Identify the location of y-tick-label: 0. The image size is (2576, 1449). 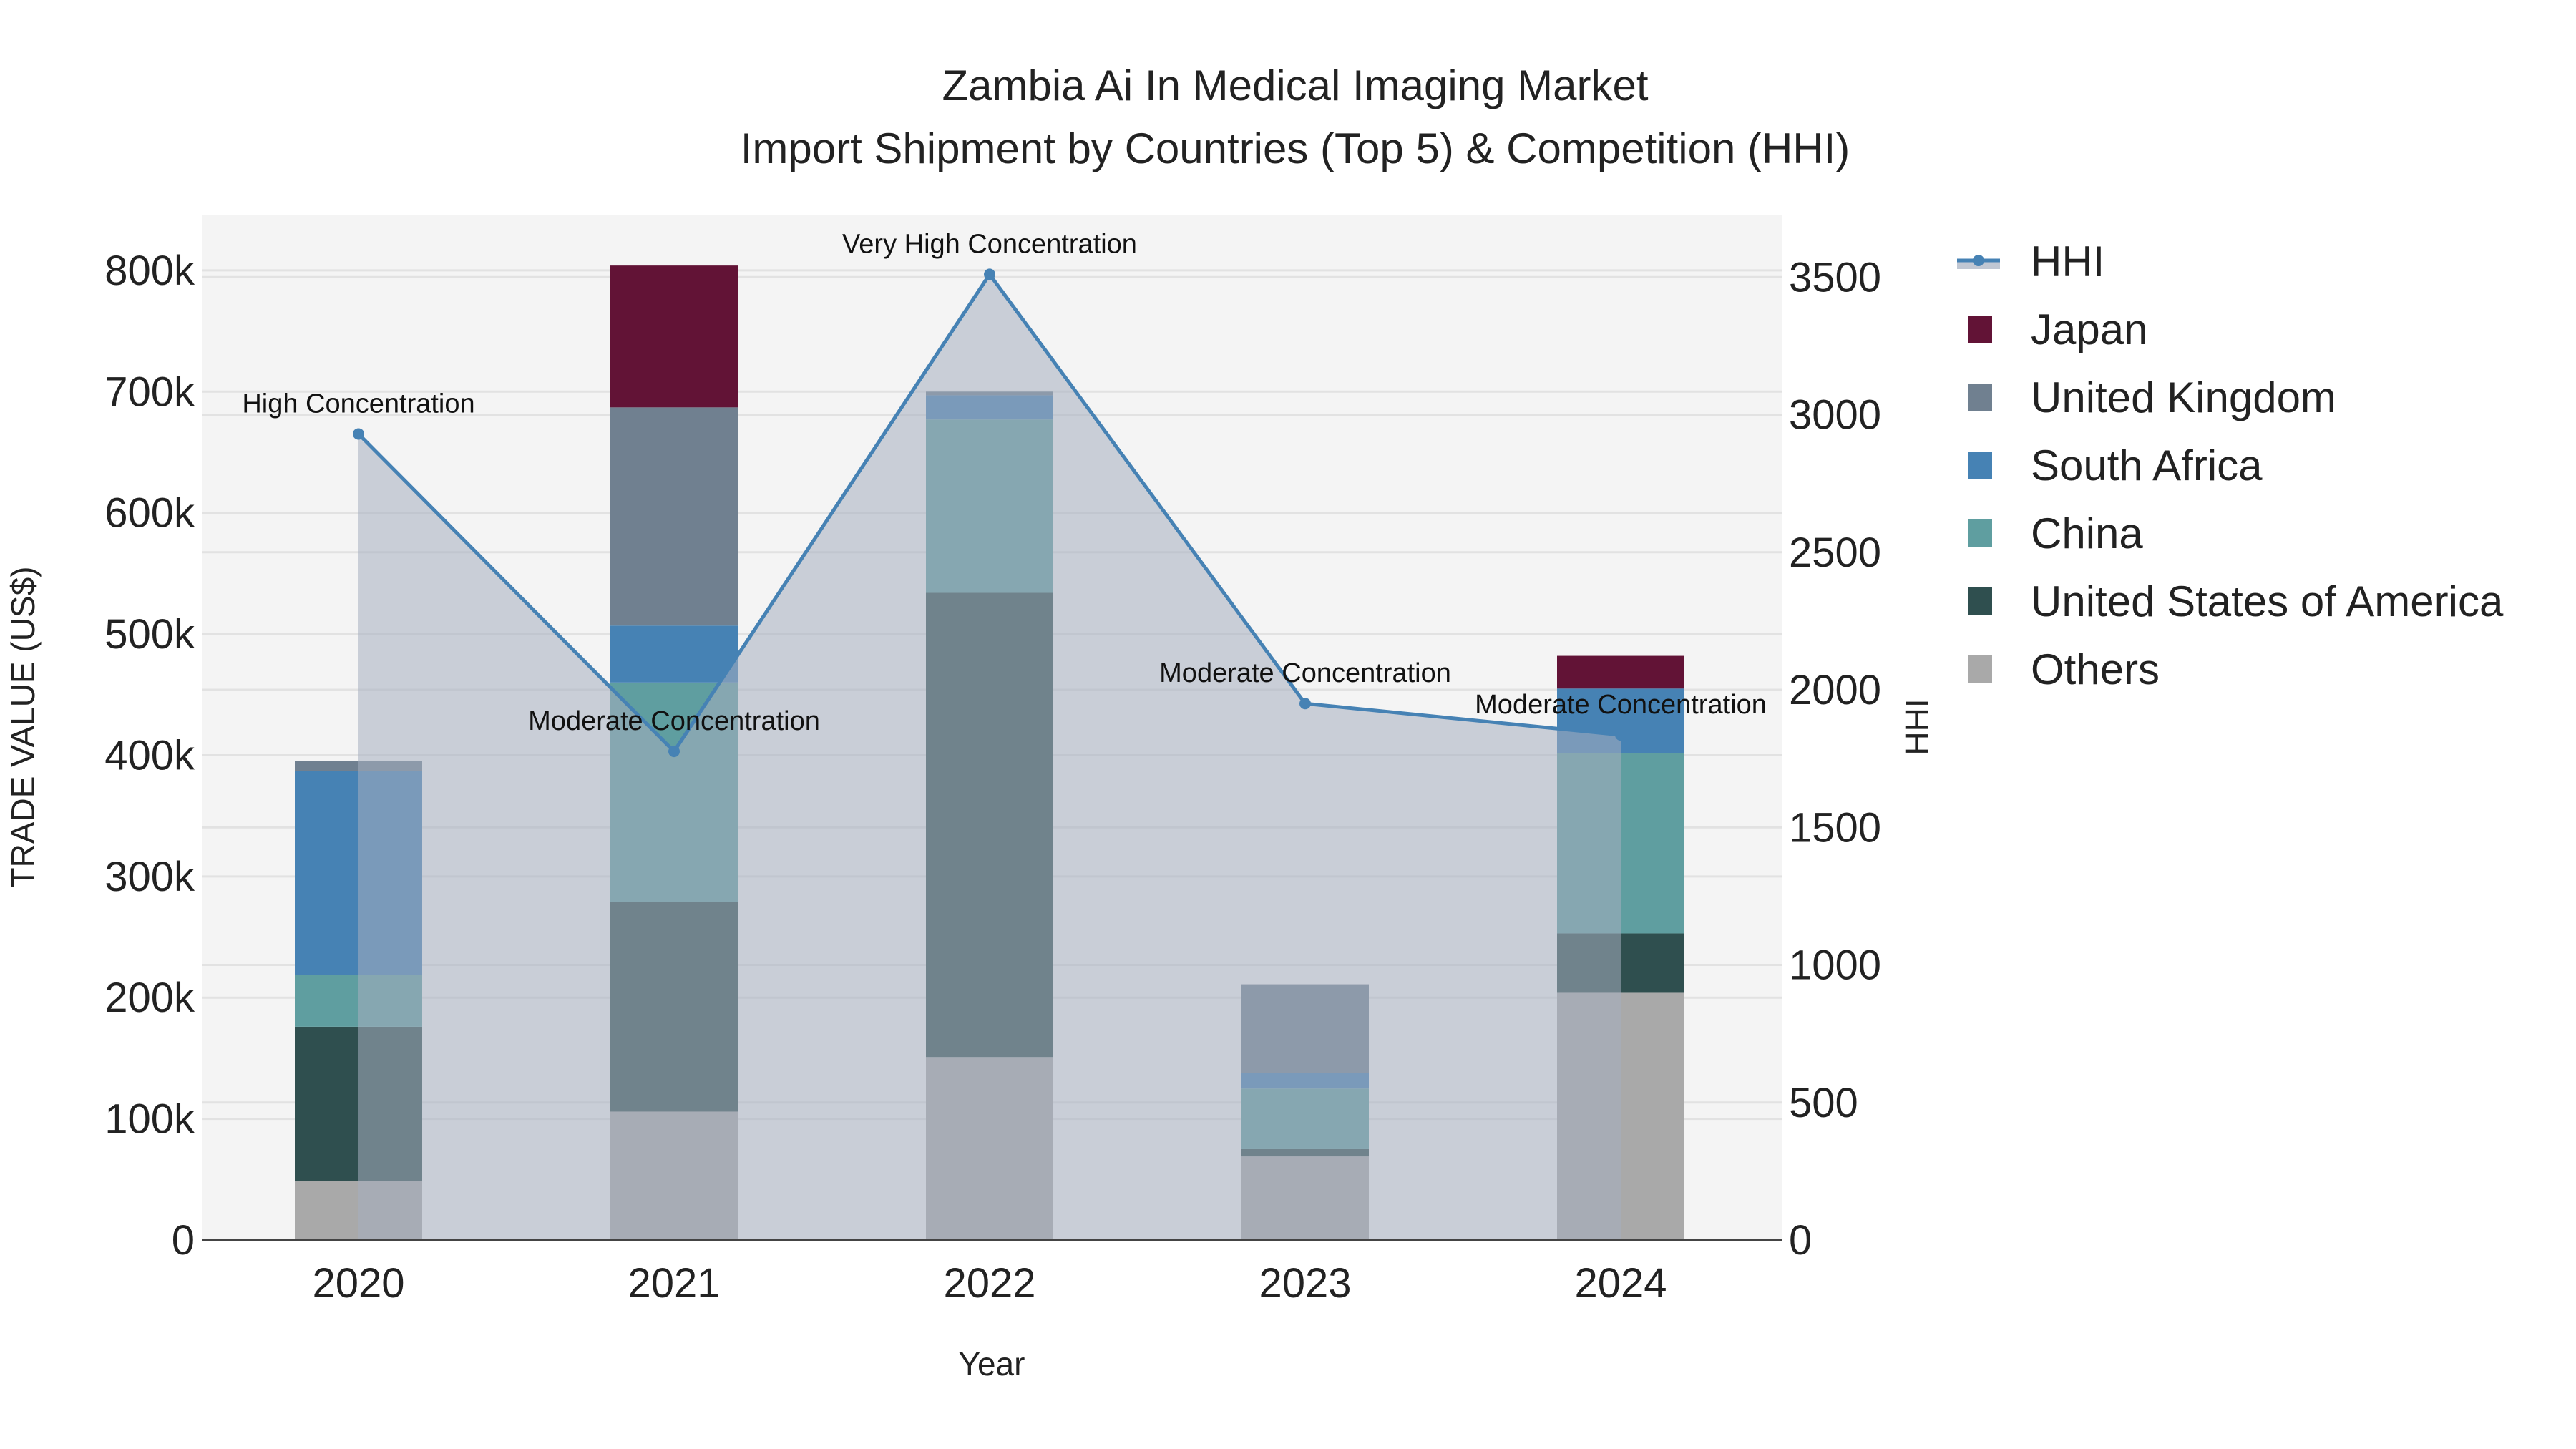
(183, 1240).